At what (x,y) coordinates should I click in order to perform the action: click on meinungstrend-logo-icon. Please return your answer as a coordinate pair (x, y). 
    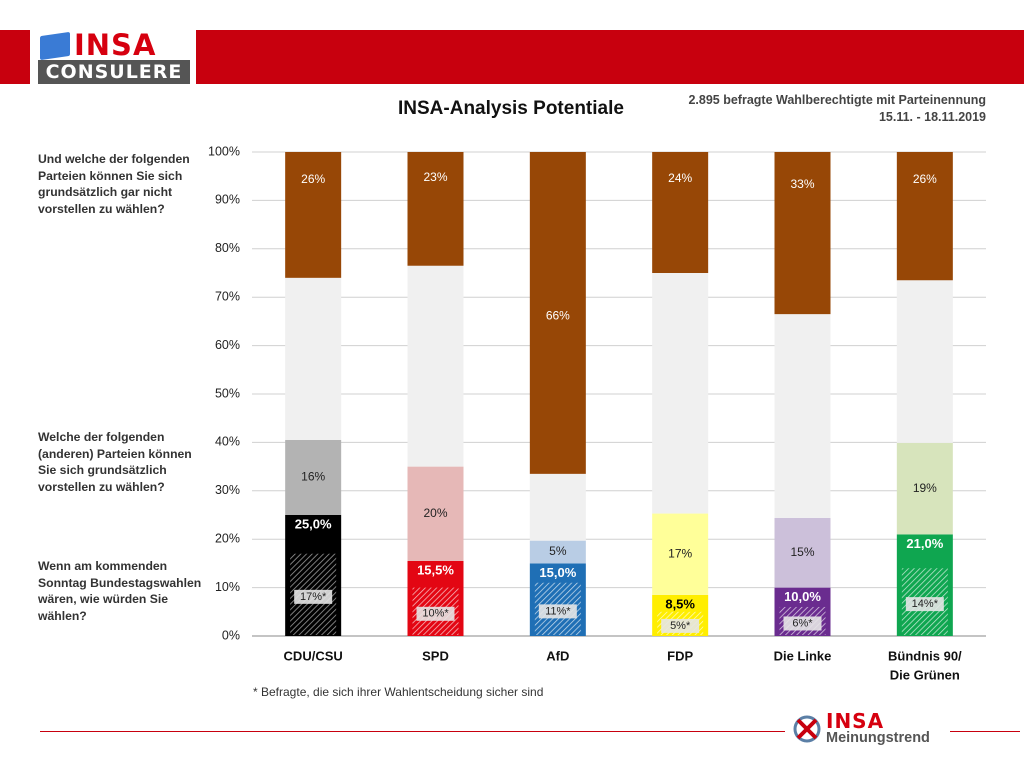
    Looking at the image, I should click on (807, 729).